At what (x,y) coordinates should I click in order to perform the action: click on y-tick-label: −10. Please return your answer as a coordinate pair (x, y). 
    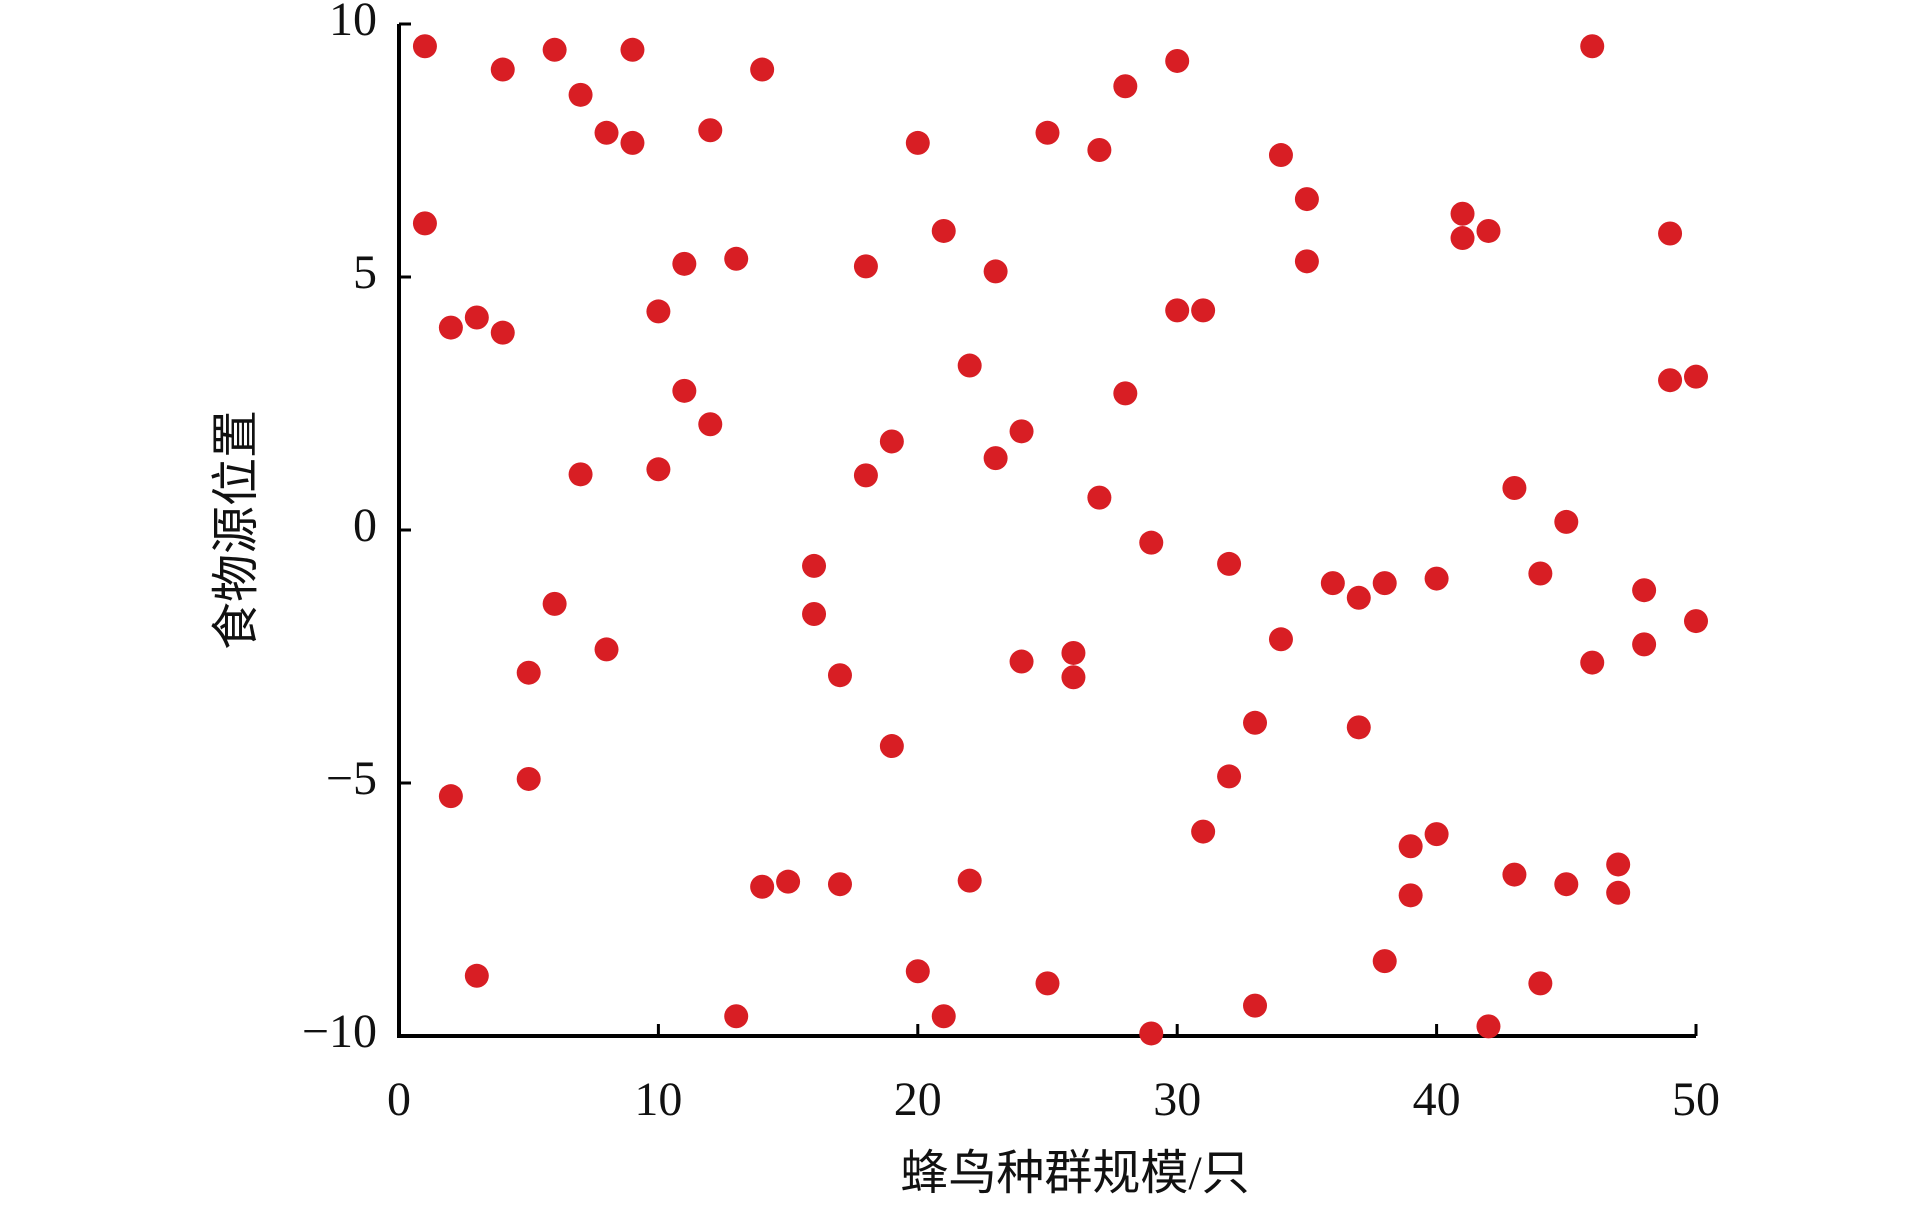
    Looking at the image, I should click on (339, 1031).